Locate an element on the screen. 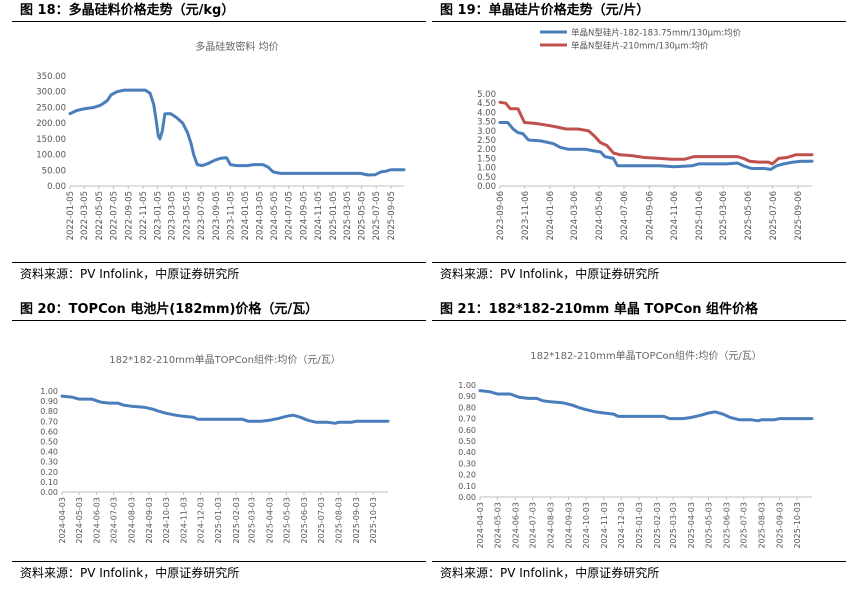 This screenshot has width=847, height=598. x-tick-label: 2025-01-03 is located at coordinates (218, 520).